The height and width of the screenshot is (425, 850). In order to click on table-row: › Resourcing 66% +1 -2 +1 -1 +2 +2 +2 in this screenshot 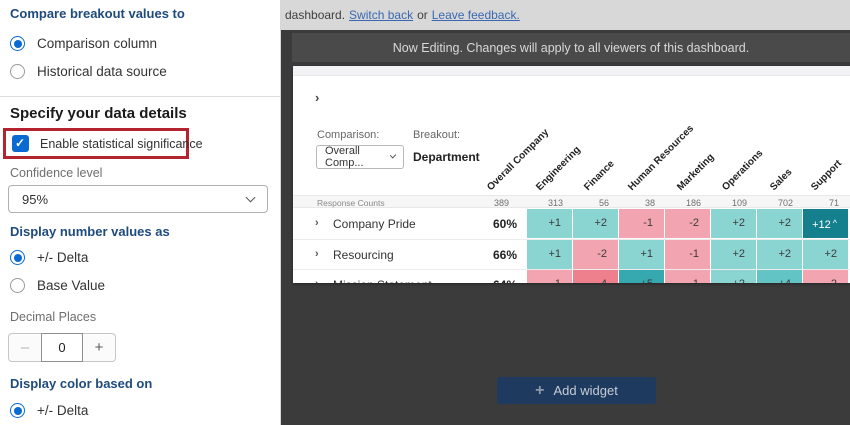, I will do `click(571, 254)`.